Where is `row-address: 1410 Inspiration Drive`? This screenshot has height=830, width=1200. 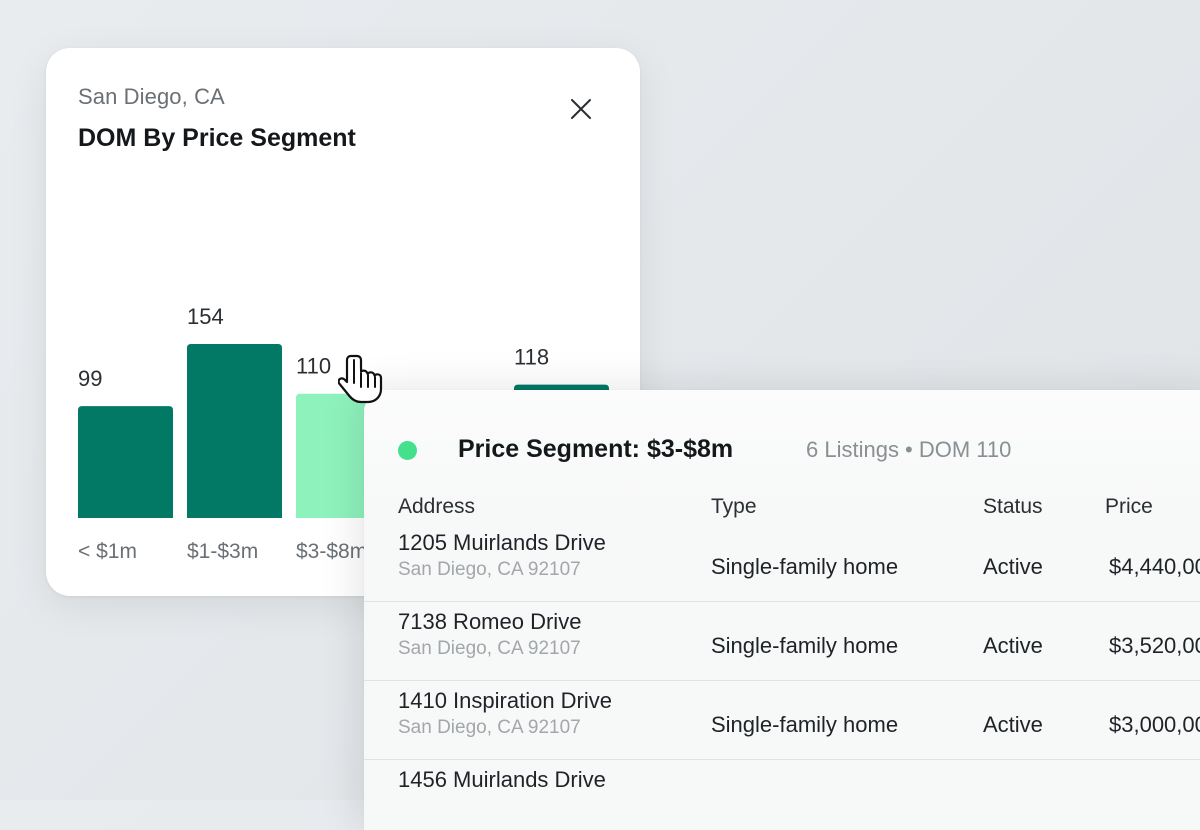 row-address: 1410 Inspiration Drive is located at coordinates (505, 700).